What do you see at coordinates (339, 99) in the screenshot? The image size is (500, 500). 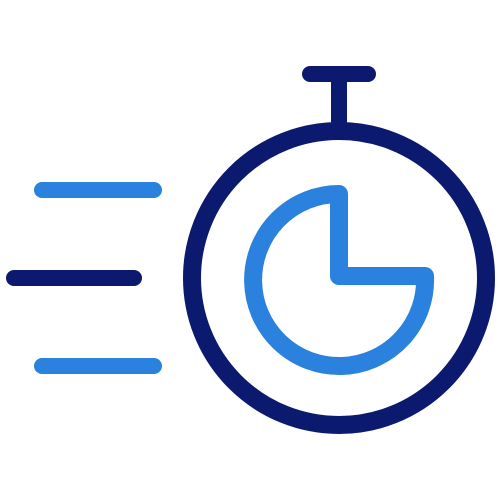 I see `stopwatch-crown` at bounding box center [339, 99].